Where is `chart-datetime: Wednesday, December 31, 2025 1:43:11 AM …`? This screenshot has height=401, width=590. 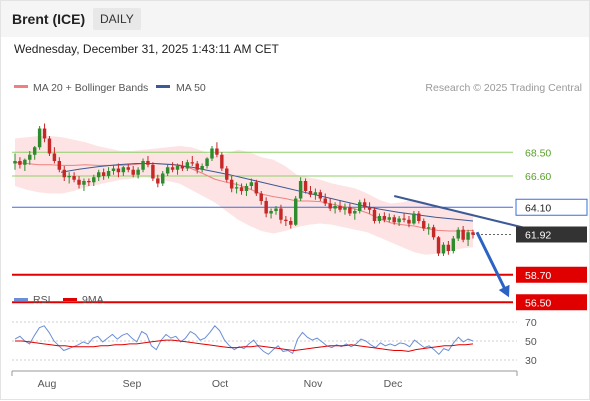 chart-datetime: Wednesday, December 31, 2025 1:43:11 AM … is located at coordinates (146, 49).